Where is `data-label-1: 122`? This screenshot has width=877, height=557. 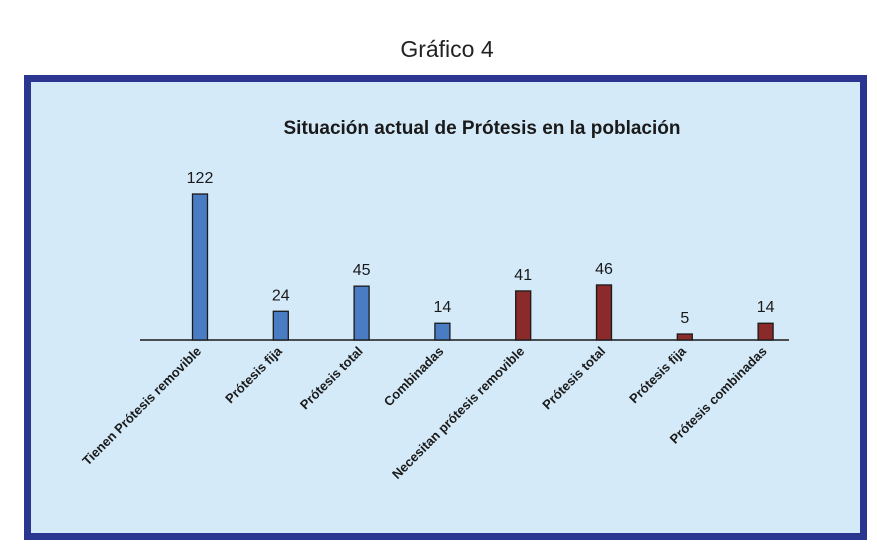
data-label-1: 122 is located at coordinates (200, 178).